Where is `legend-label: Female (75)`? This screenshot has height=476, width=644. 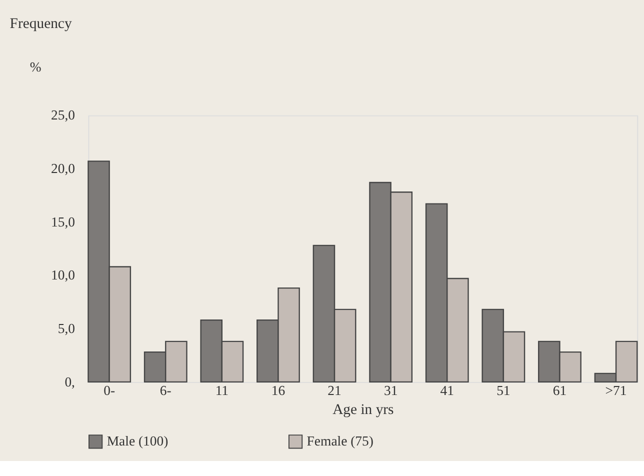 legend-label: Female (75) is located at coordinates (340, 441).